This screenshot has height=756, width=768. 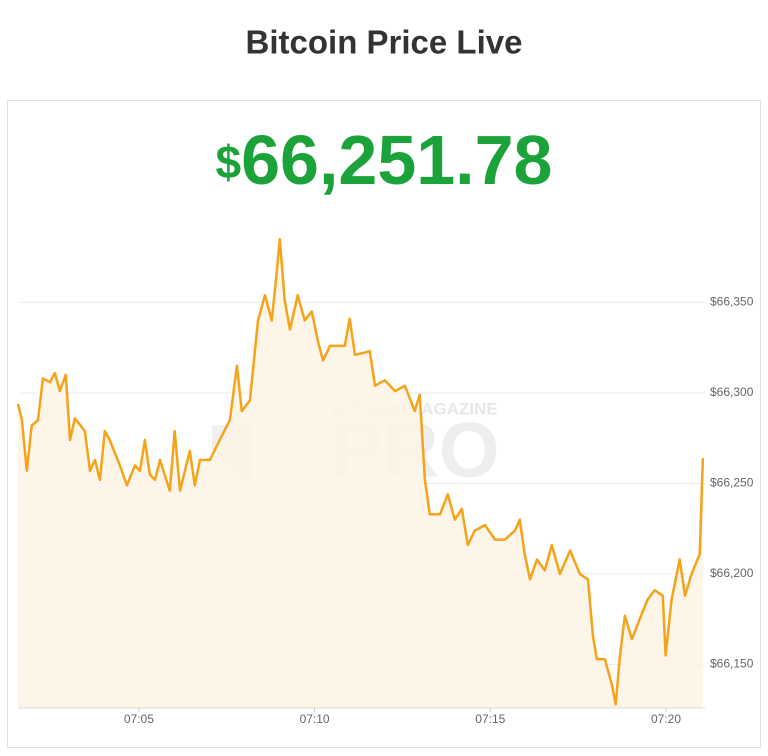 What do you see at coordinates (732, 573) in the screenshot?
I see `y-tick-label: $66,200` at bounding box center [732, 573].